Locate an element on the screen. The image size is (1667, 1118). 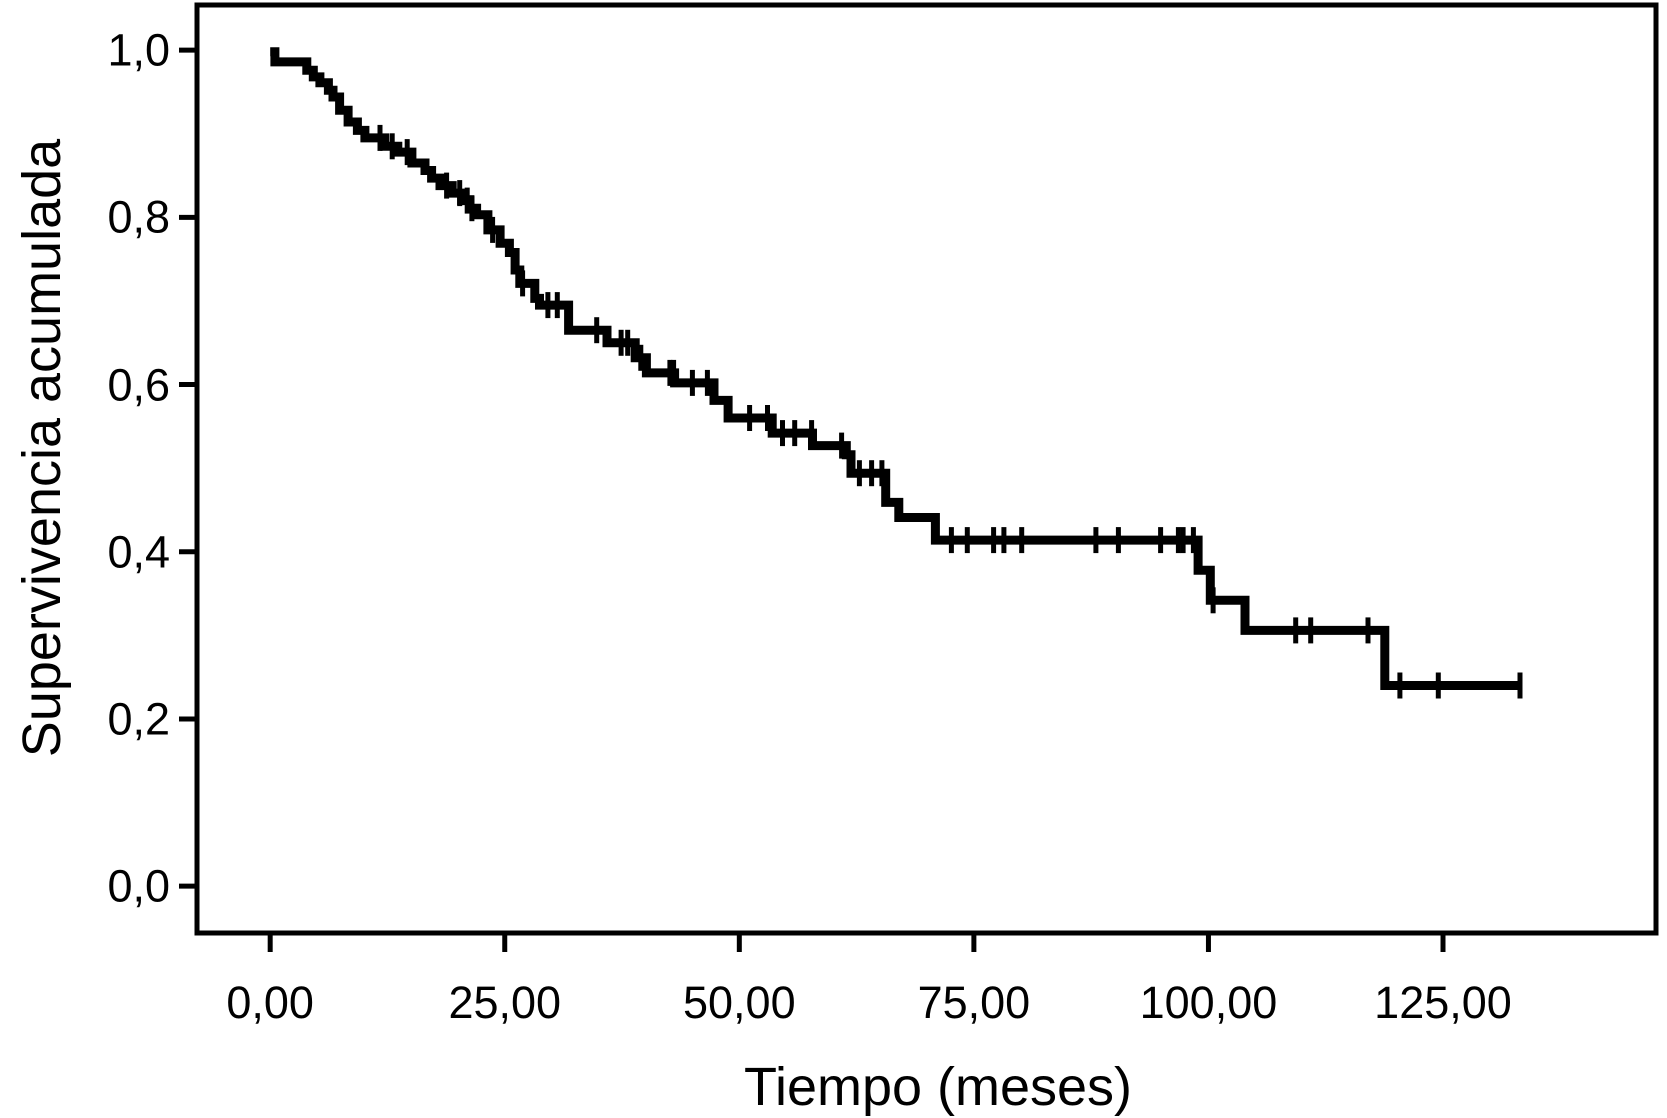
x-tick-label: 75,00 is located at coordinates (974, 1002).